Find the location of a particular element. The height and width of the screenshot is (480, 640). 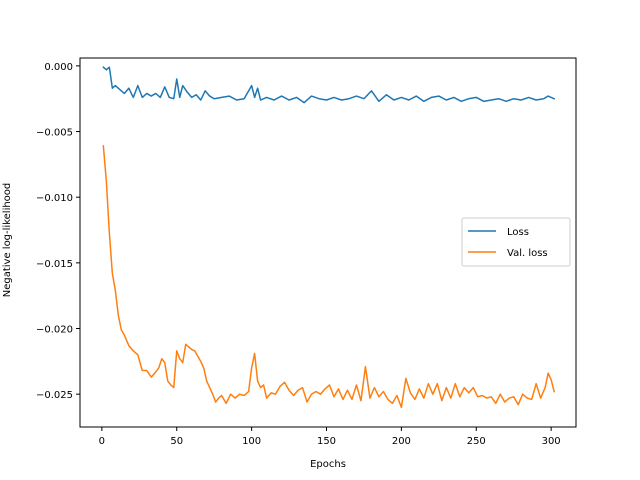

y-tick-label: −0.020 is located at coordinates (54, 330).